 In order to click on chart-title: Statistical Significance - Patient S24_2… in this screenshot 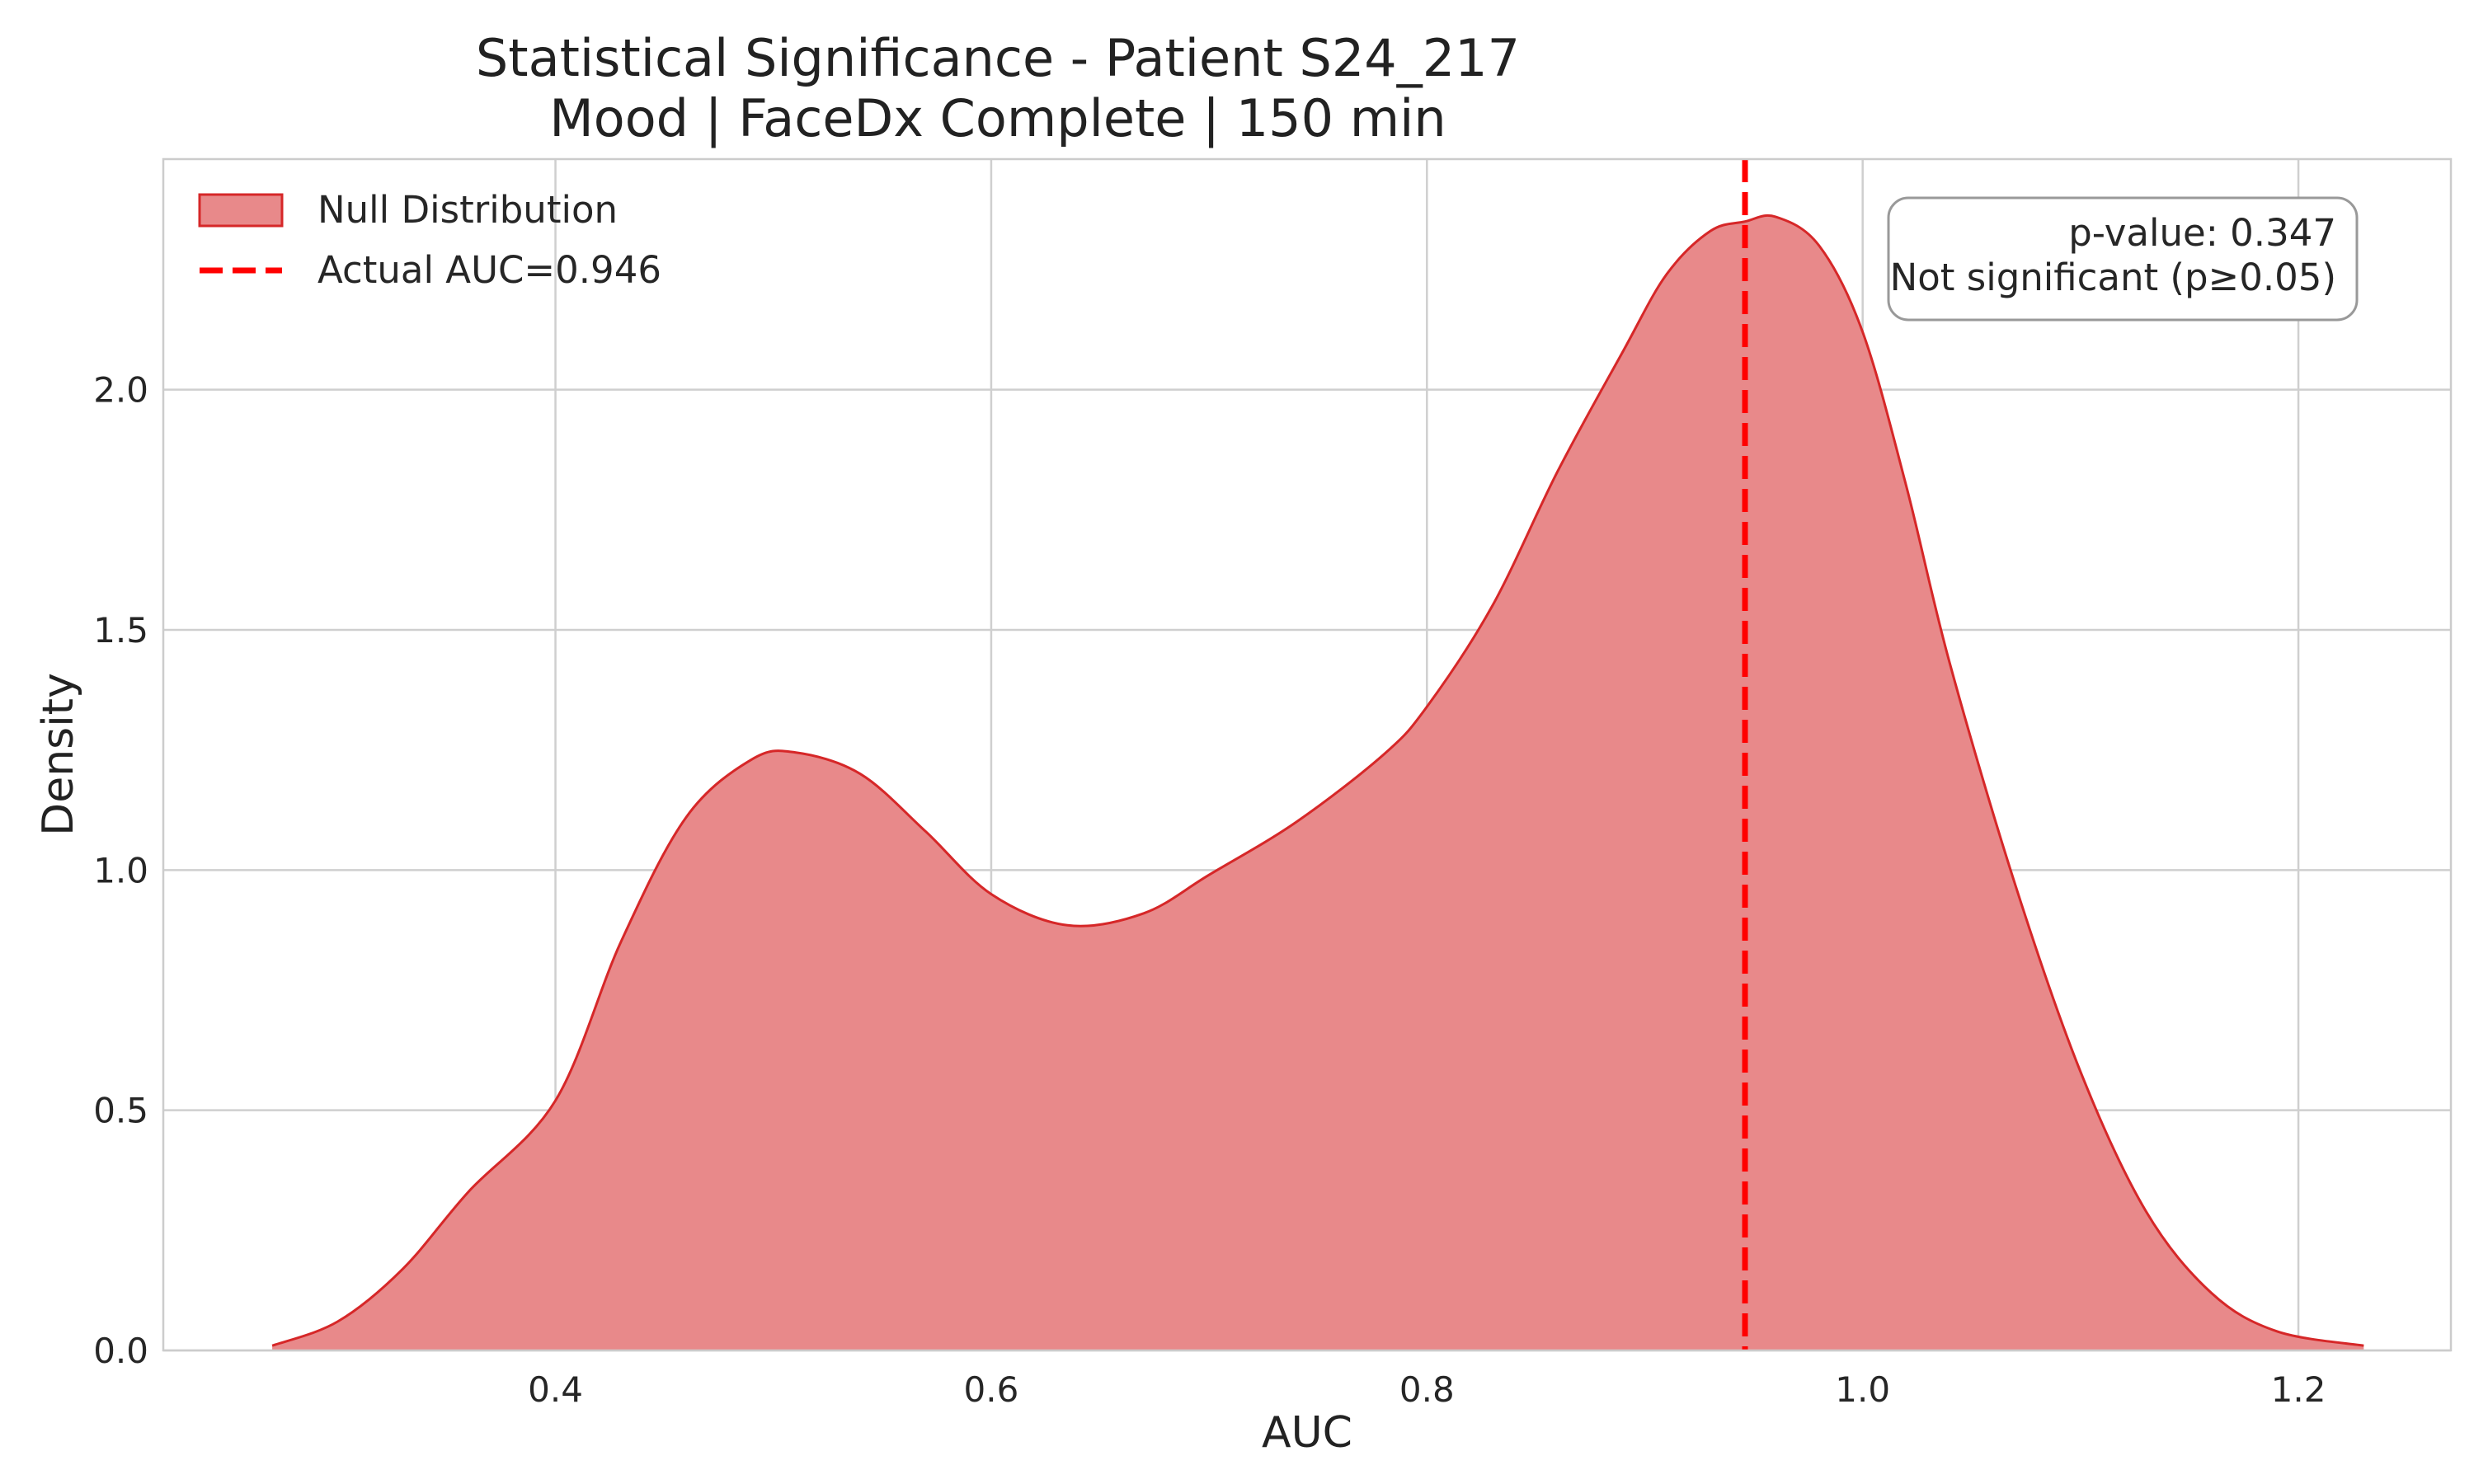, I will do `click(998, 58)`.